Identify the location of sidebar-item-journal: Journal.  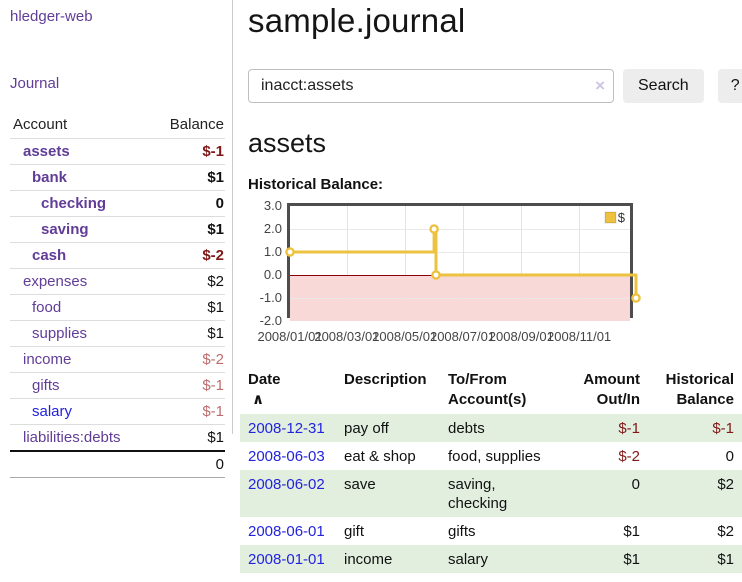
(35, 83).